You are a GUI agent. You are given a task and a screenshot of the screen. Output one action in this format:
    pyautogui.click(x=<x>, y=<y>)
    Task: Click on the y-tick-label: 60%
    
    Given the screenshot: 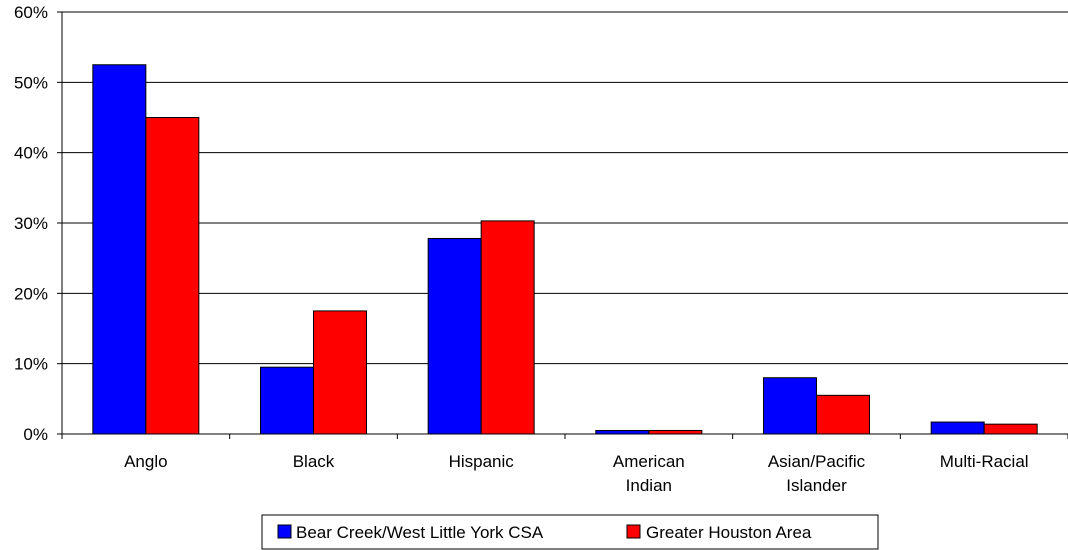 What is the action you would take?
    pyautogui.click(x=31, y=12)
    